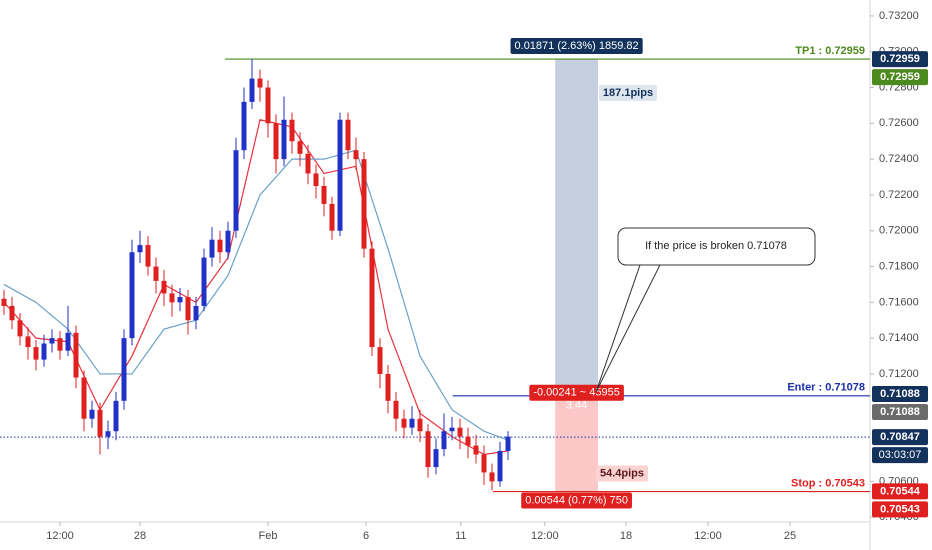 This screenshot has width=932, height=550. What do you see at coordinates (899, 195) in the screenshot?
I see `y-tick-label: 0.72200` at bounding box center [899, 195].